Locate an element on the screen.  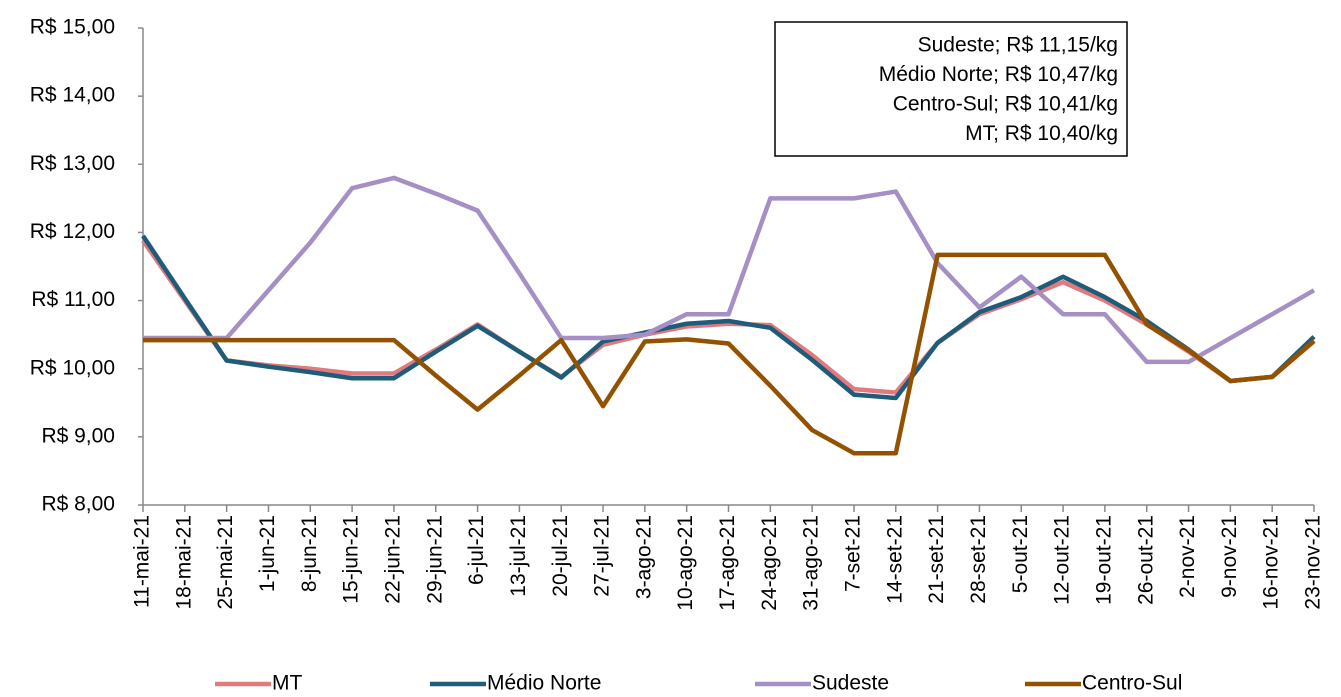
legend-label: MT is located at coordinates (287, 683).